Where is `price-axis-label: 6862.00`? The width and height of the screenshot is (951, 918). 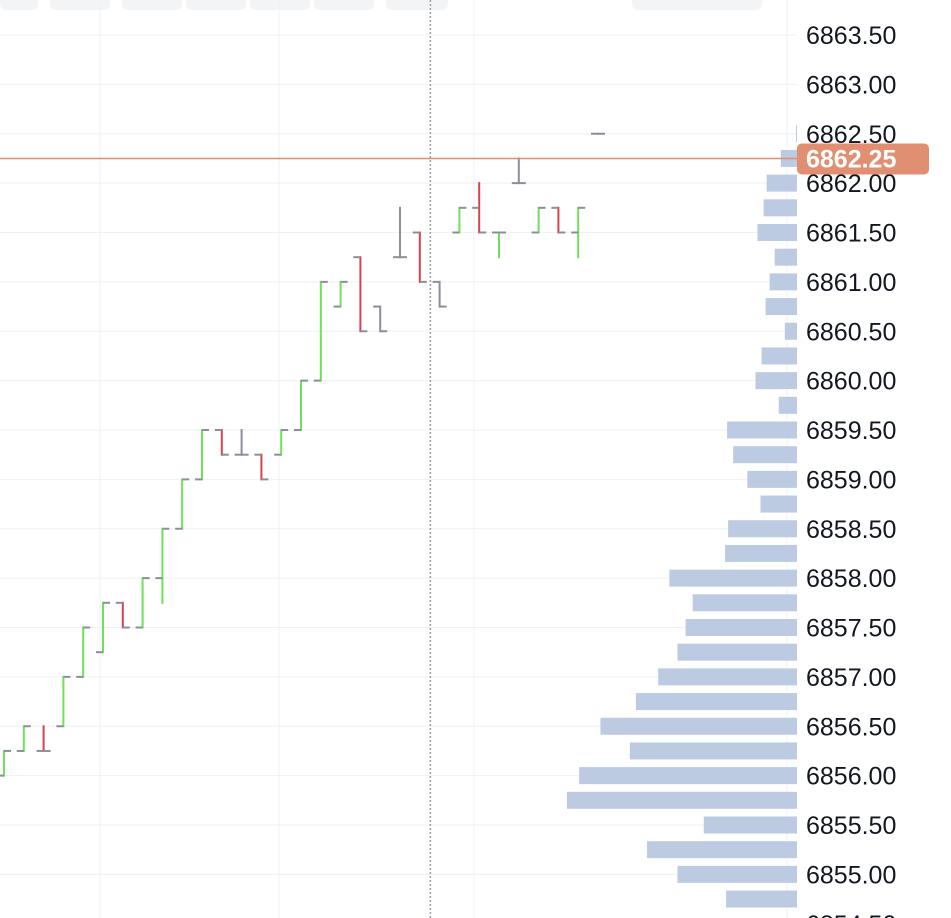 price-axis-label: 6862.00 is located at coordinates (851, 184).